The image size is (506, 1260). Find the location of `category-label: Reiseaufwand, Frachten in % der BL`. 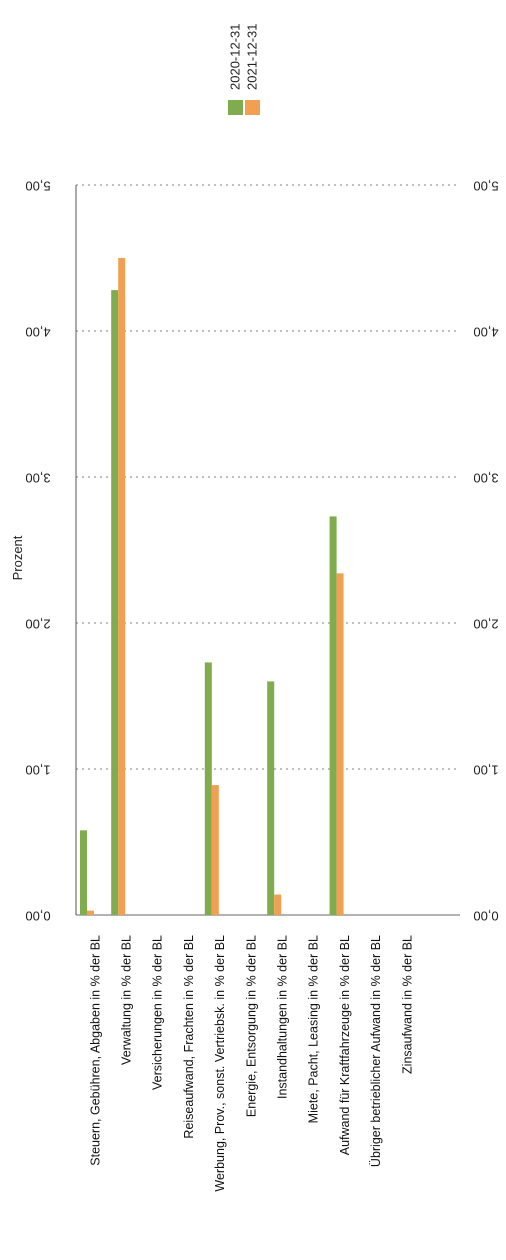

category-label: Reiseaufwand, Frachten in % der BL is located at coordinates (189, 1037).